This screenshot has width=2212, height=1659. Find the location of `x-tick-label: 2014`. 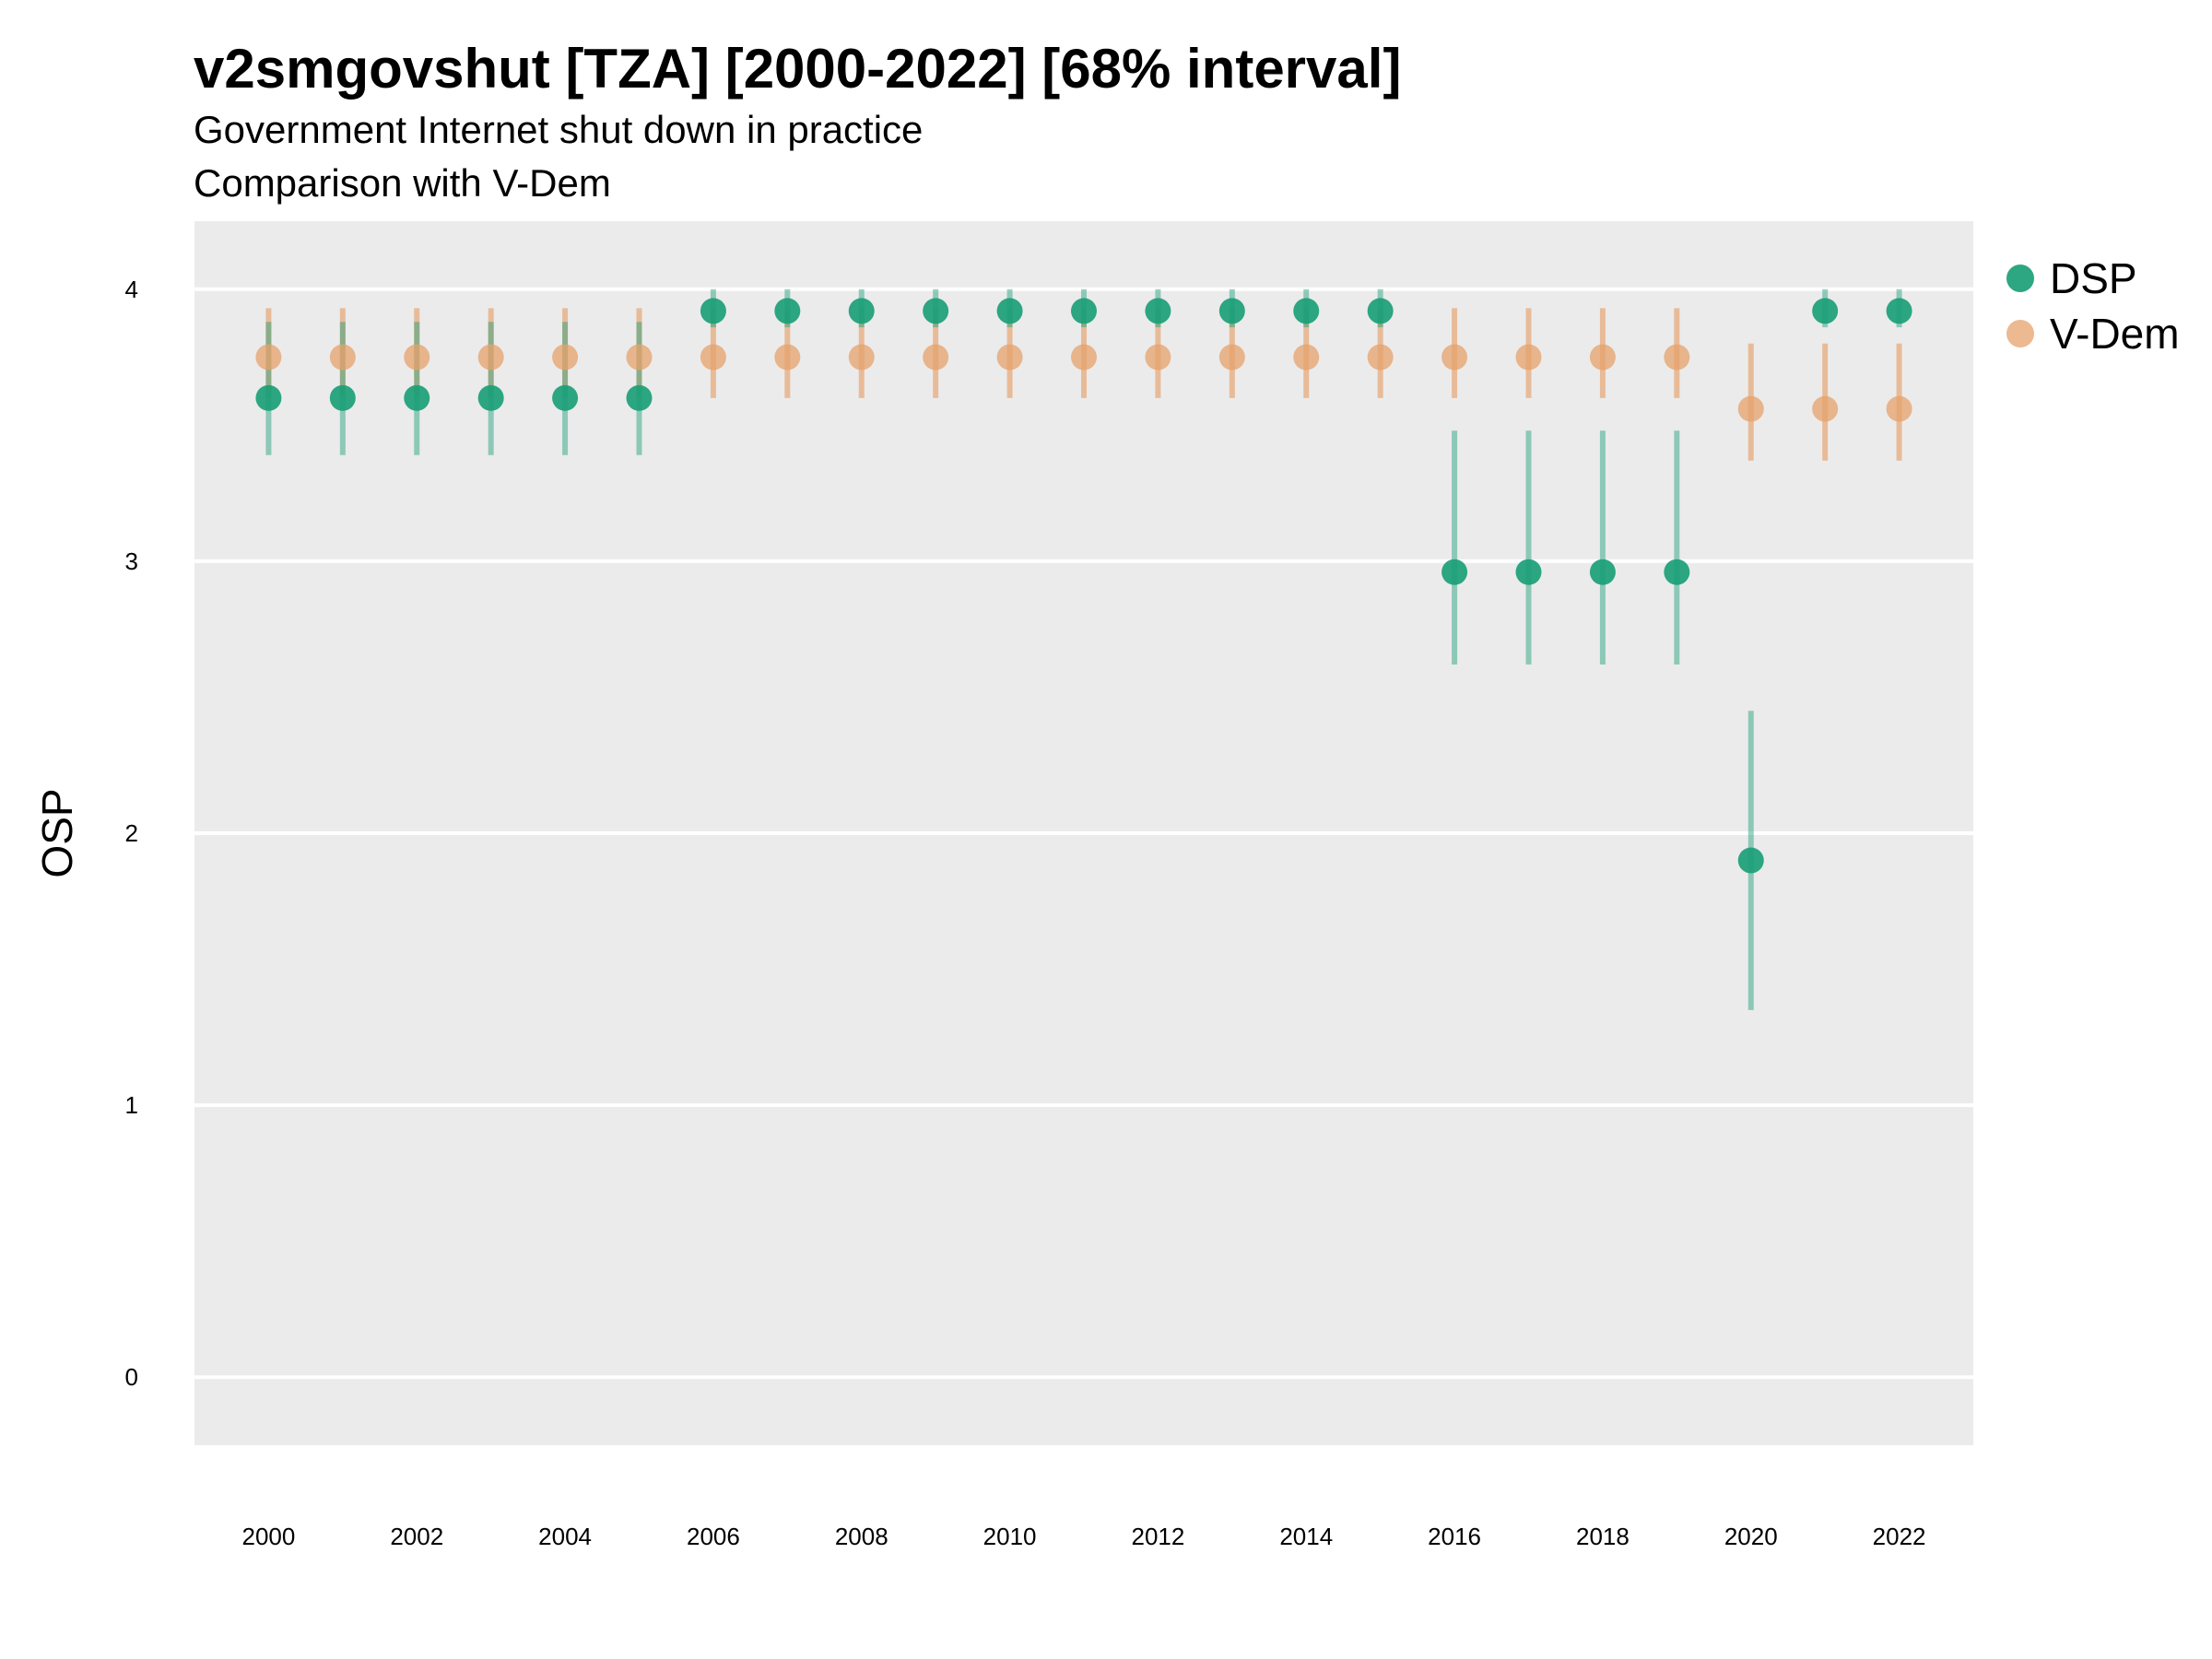

x-tick-label: 2014 is located at coordinates (1306, 1536).